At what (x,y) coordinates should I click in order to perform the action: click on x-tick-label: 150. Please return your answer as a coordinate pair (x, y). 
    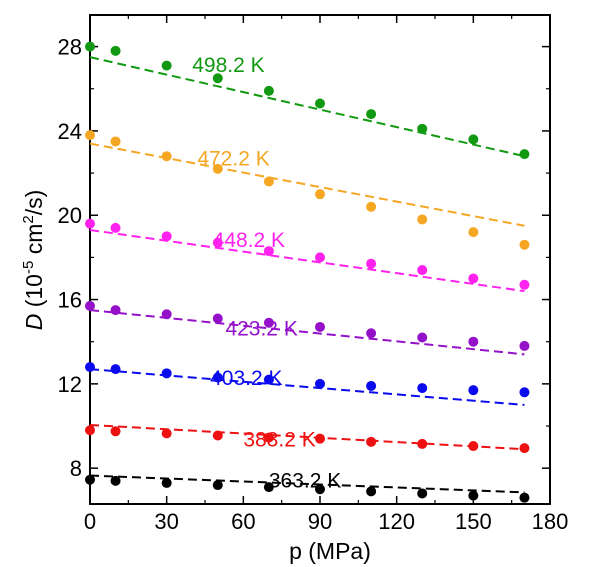
    Looking at the image, I should click on (473, 521).